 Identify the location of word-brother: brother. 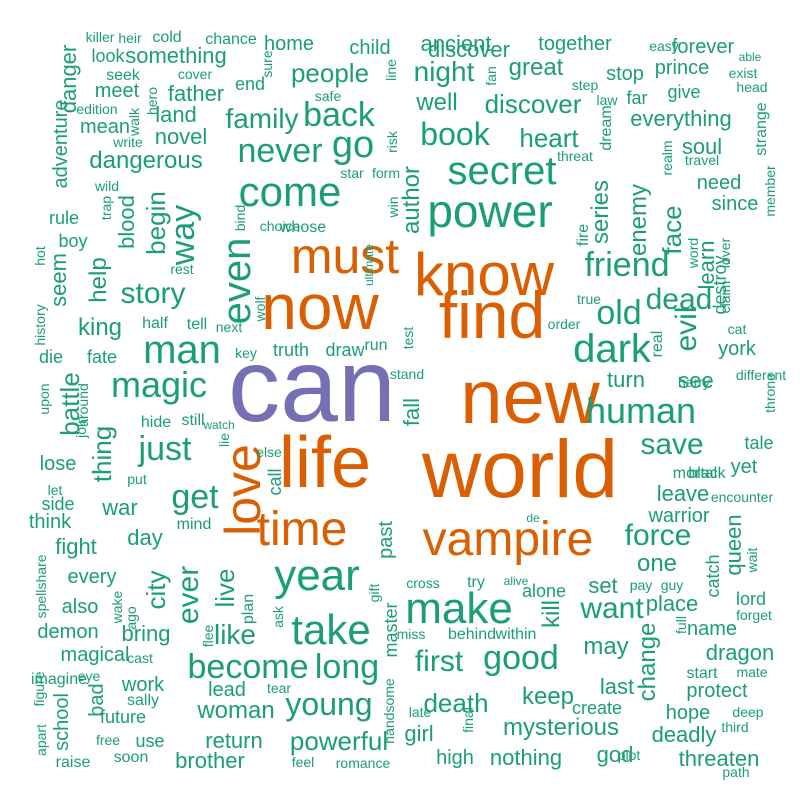
(210, 760).